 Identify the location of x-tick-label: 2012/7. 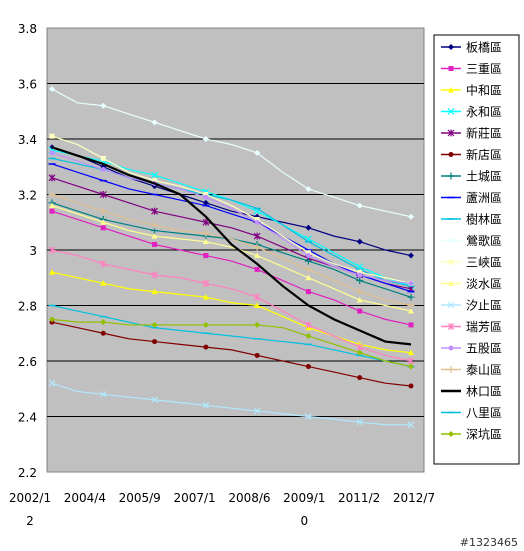
(414, 498).